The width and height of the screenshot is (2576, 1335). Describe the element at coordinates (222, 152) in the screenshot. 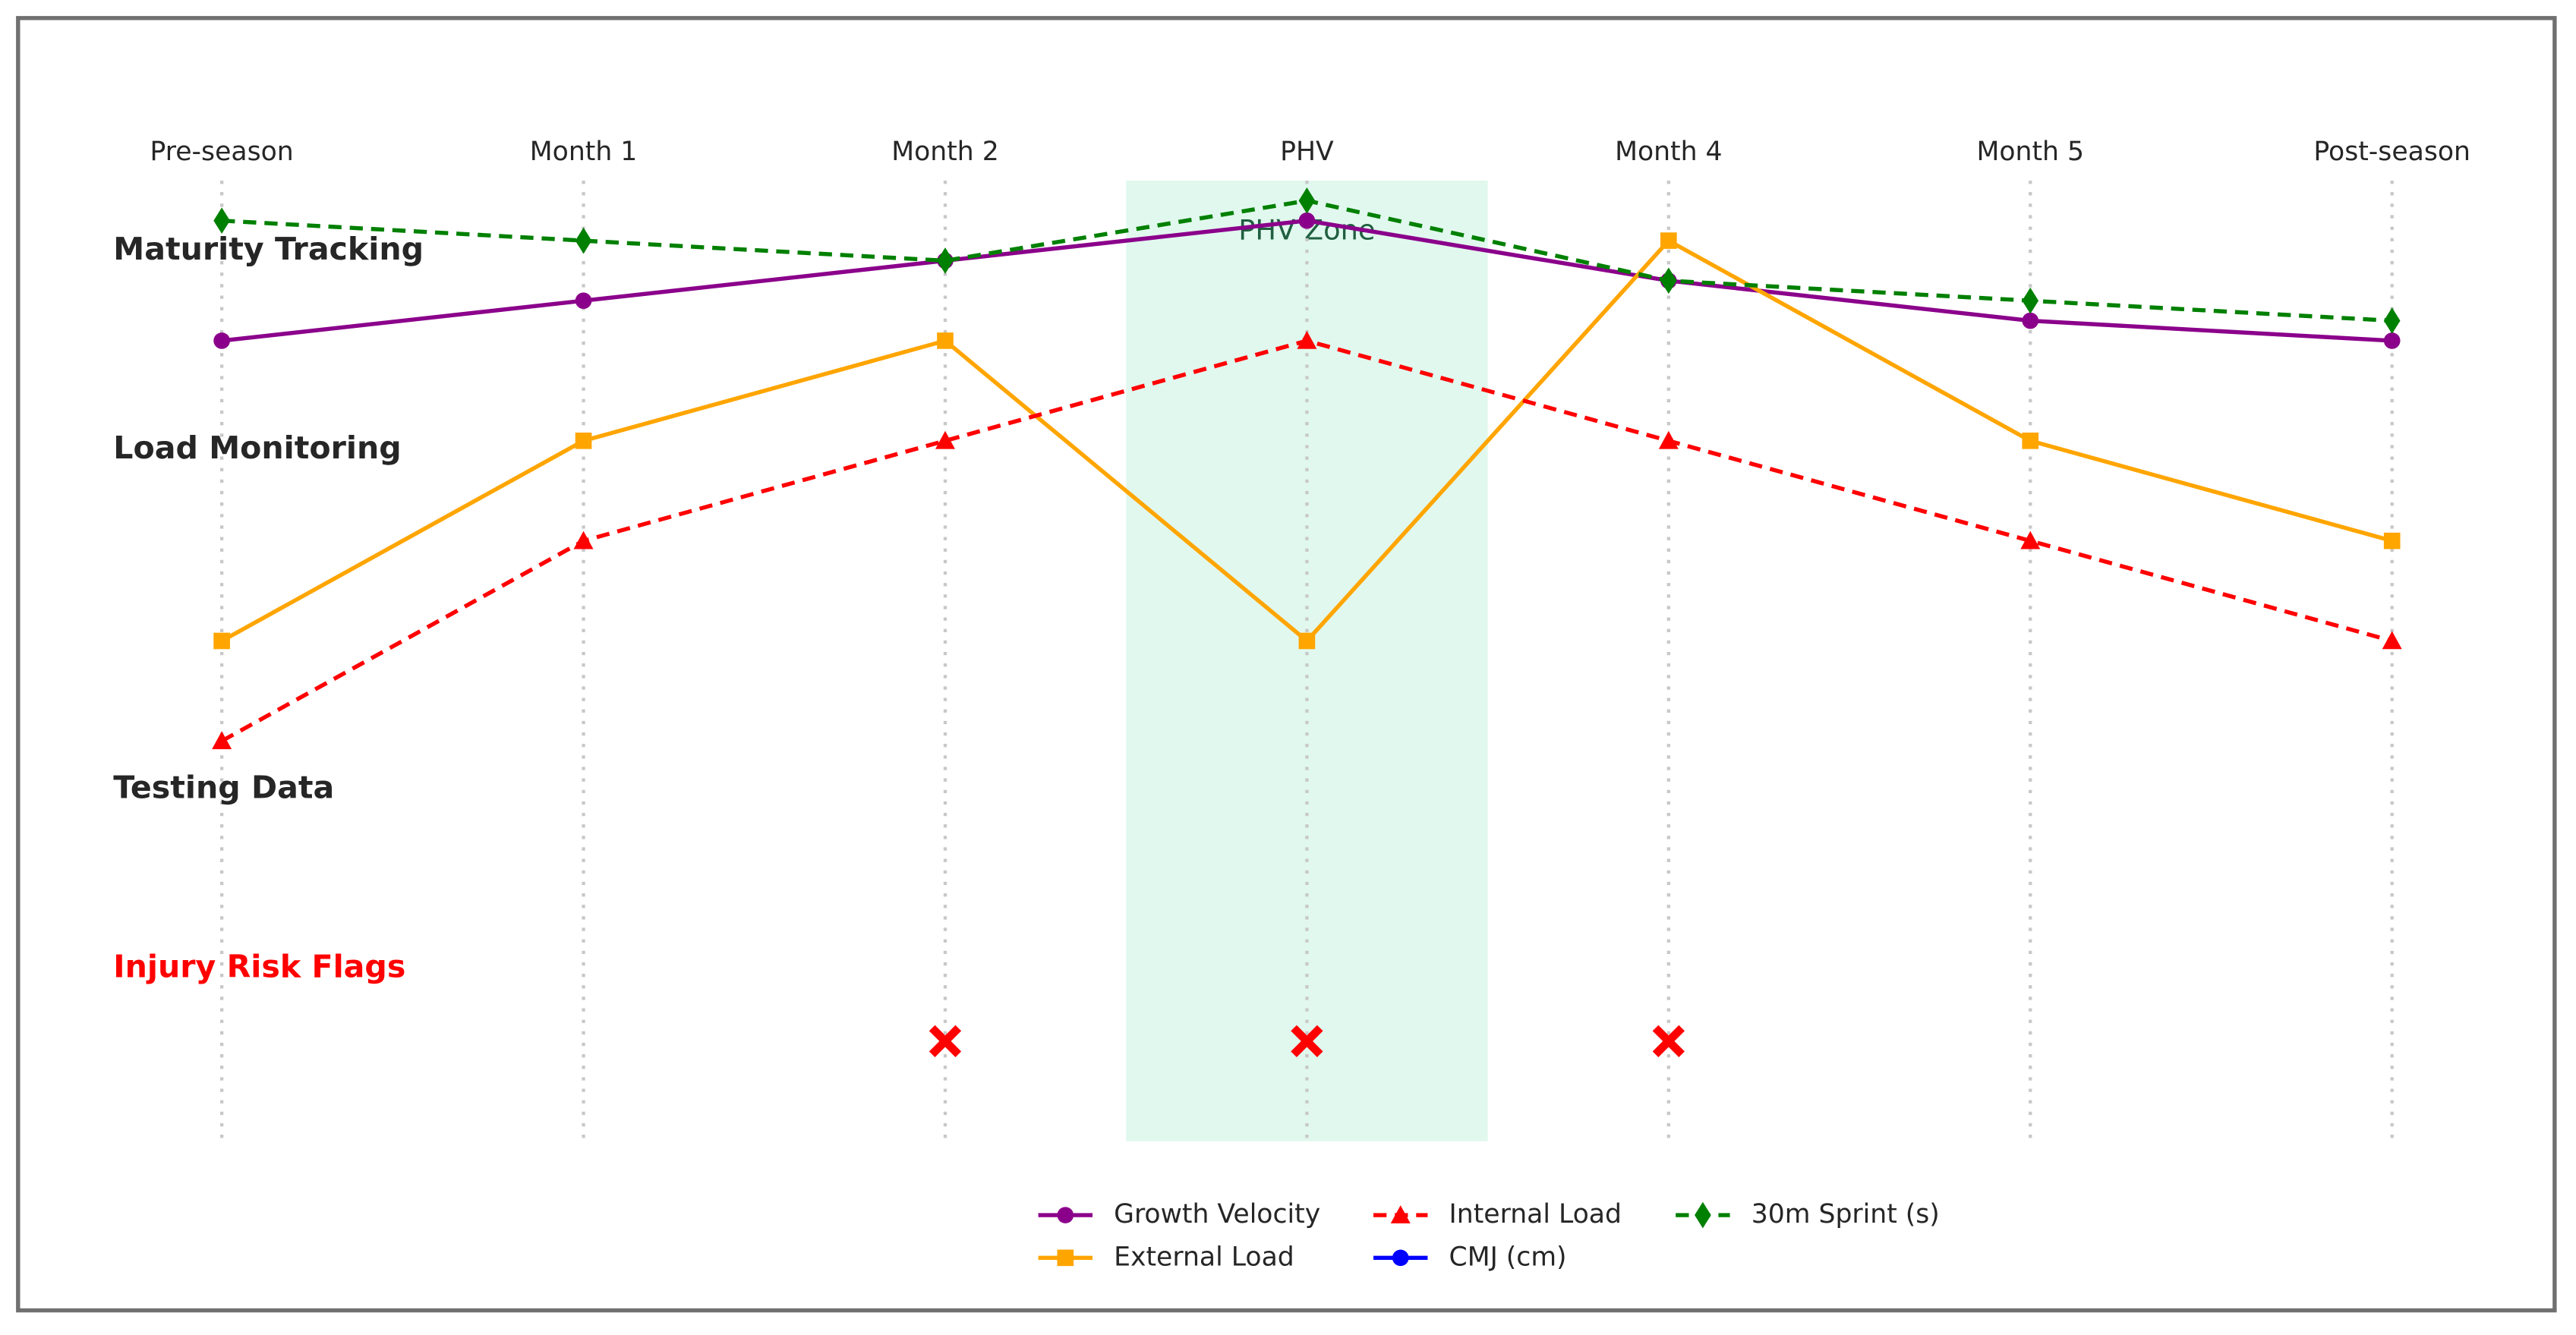

I see `category-label: Pre-season` at that location.